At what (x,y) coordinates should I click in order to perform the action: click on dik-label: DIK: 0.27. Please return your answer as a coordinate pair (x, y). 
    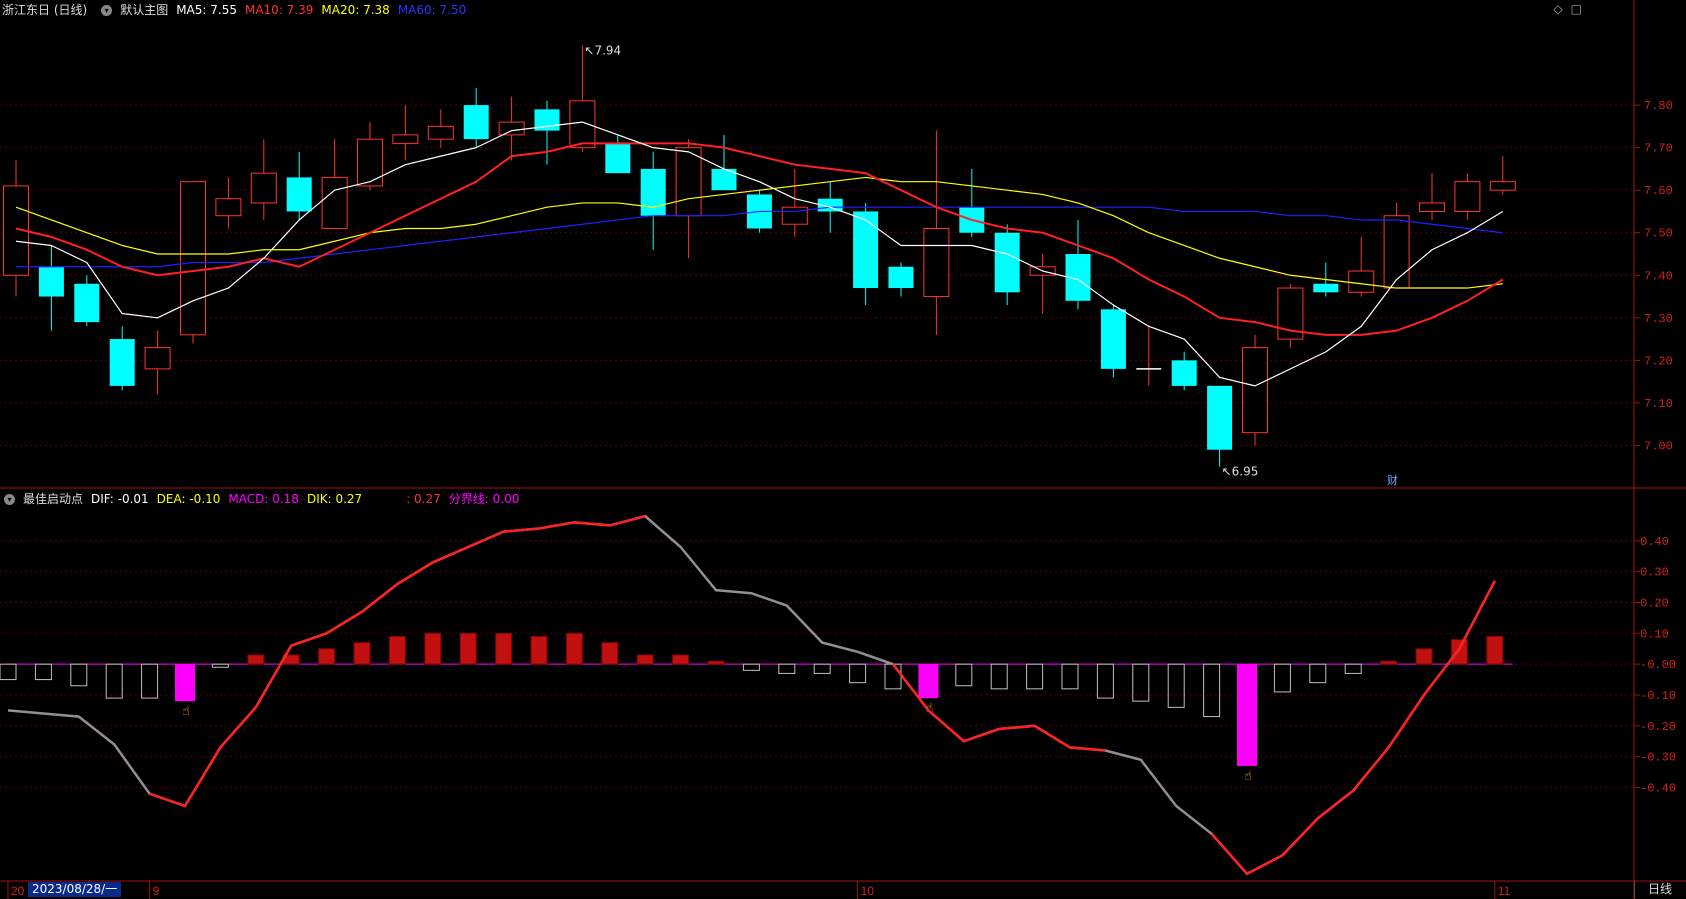
    Looking at the image, I should click on (334, 499).